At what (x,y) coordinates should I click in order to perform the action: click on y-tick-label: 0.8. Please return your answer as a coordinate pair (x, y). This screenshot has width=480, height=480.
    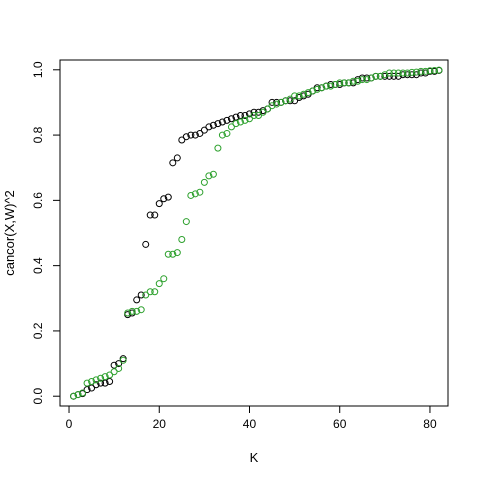
    Looking at the image, I should click on (38, 134).